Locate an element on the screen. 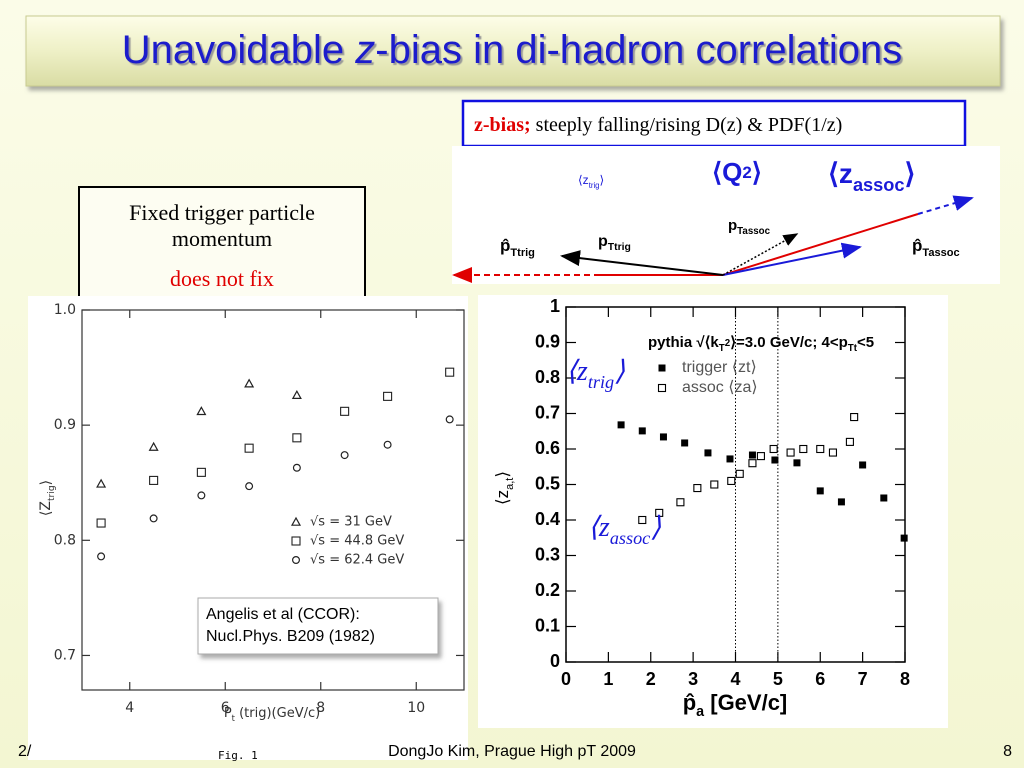  annotation-text: Angelis et al (CCOR): is located at coordinates (283, 614).